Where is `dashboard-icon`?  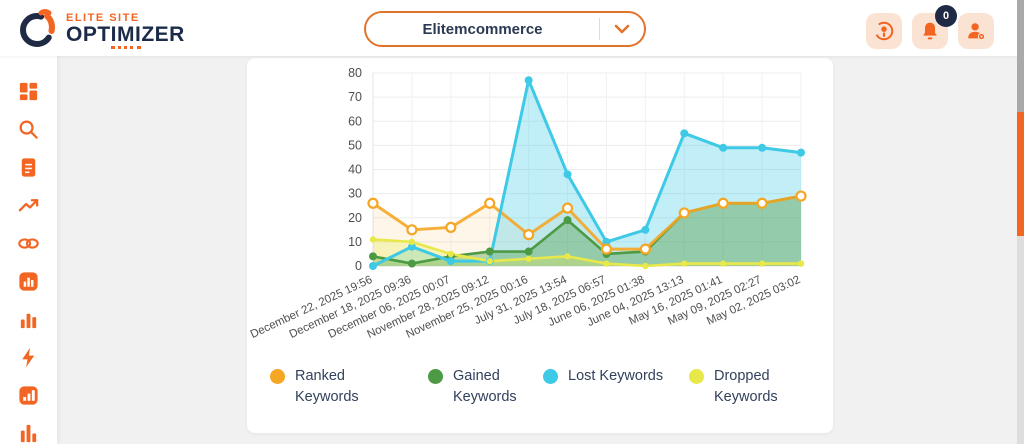 dashboard-icon is located at coordinates (28, 91).